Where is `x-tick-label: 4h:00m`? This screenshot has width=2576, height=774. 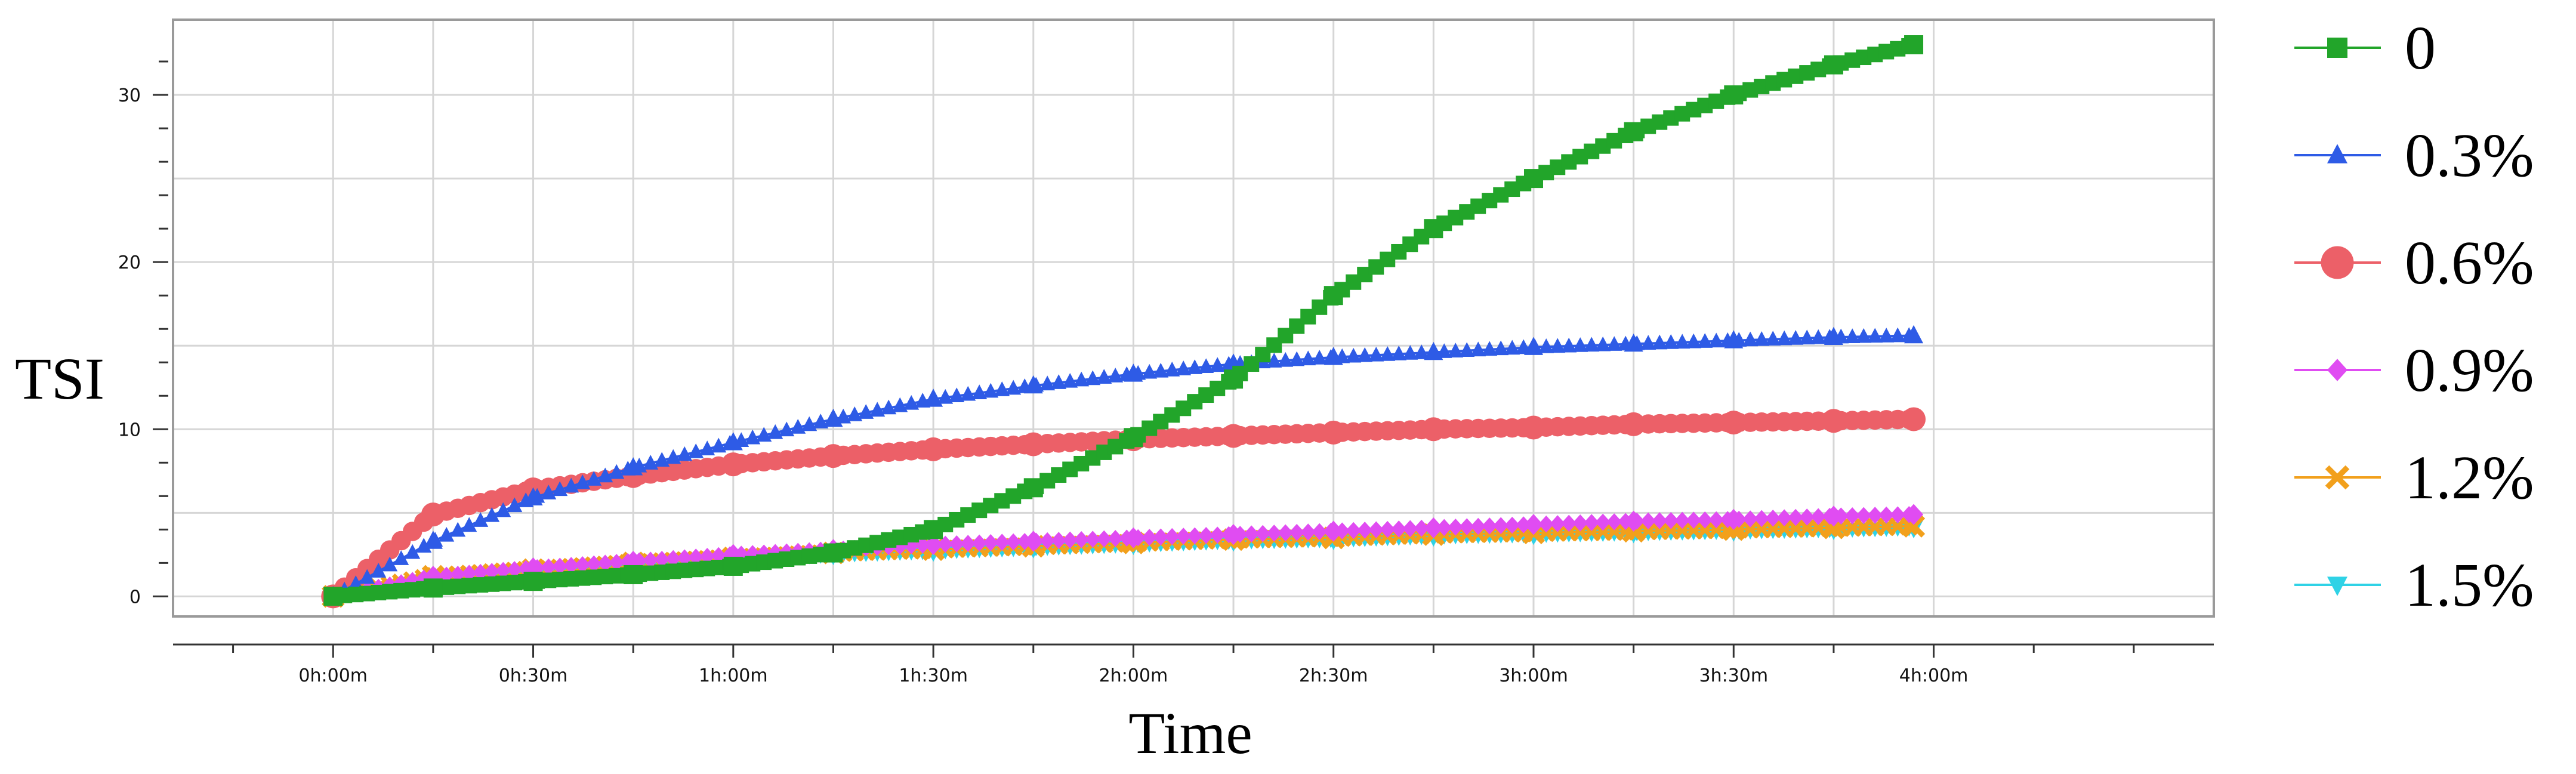
x-tick-label: 4h:00m is located at coordinates (1934, 675).